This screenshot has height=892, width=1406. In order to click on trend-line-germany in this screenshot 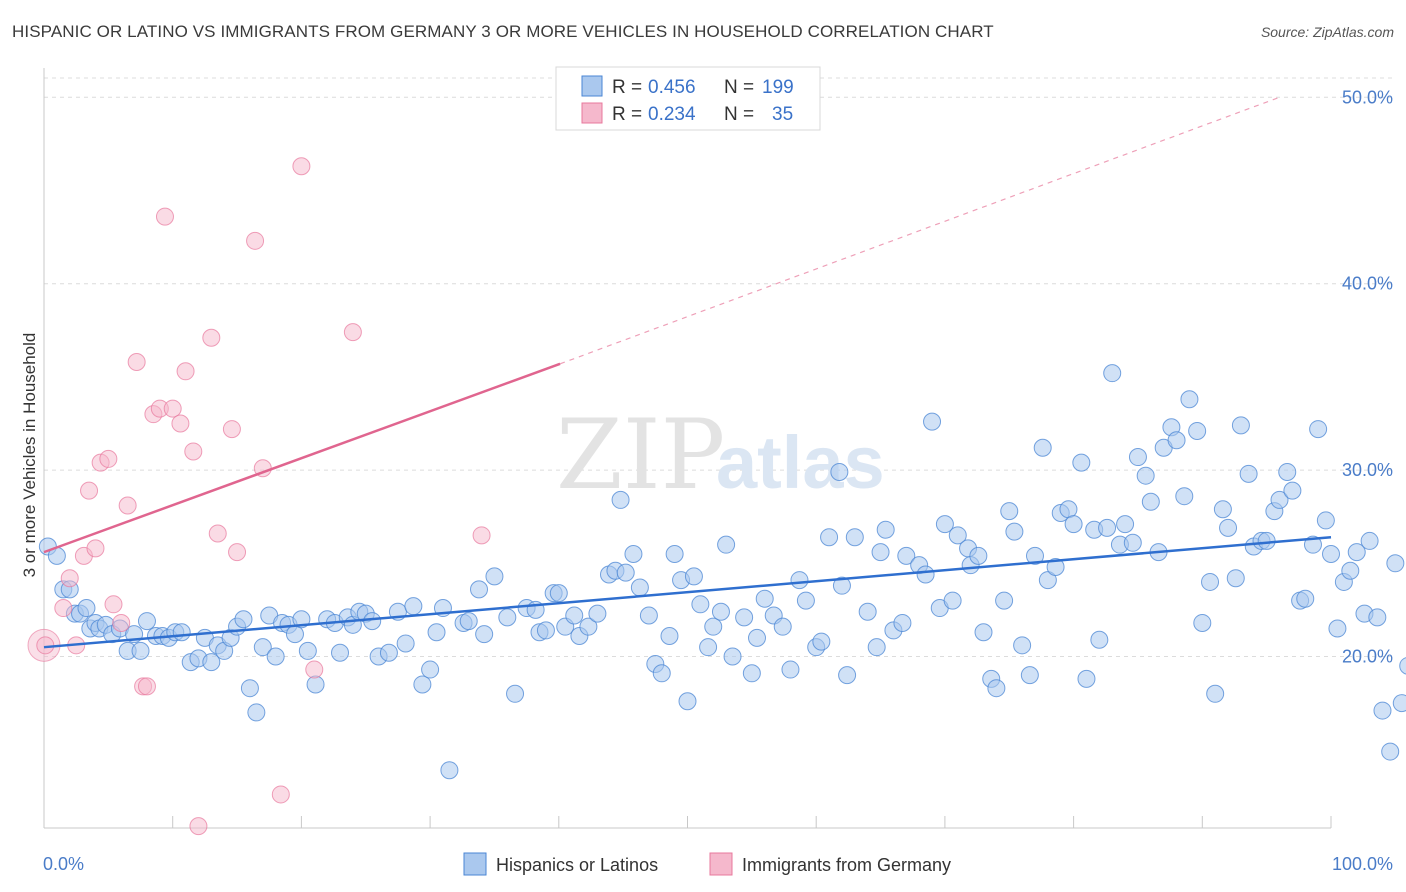, I will do `click(302, 458)`.